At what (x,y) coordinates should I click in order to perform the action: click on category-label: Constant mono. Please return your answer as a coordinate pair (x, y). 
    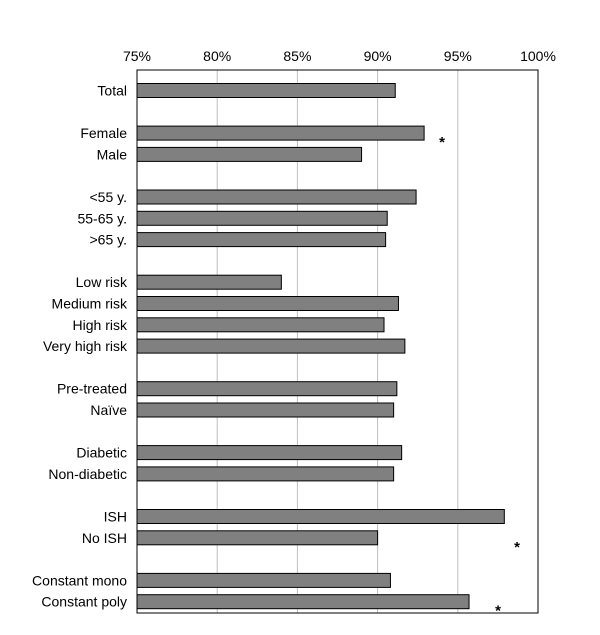
    Looking at the image, I should click on (79, 580).